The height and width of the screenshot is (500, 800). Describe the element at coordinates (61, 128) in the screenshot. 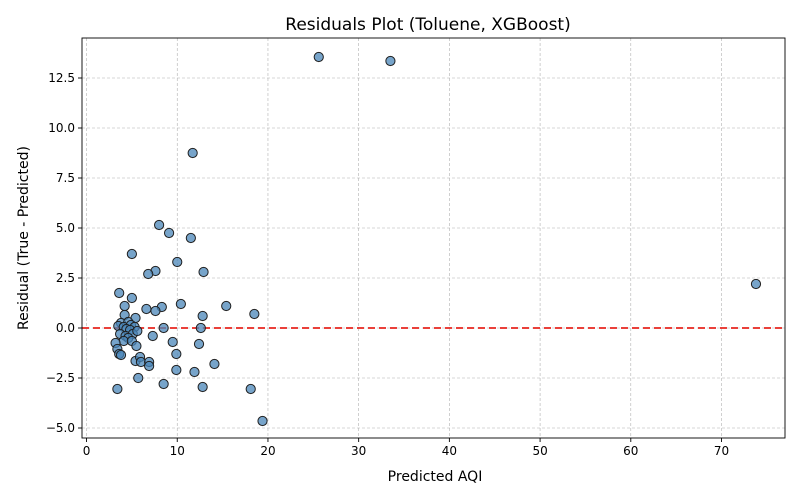

I see `y-tick-label: 10.0` at that location.